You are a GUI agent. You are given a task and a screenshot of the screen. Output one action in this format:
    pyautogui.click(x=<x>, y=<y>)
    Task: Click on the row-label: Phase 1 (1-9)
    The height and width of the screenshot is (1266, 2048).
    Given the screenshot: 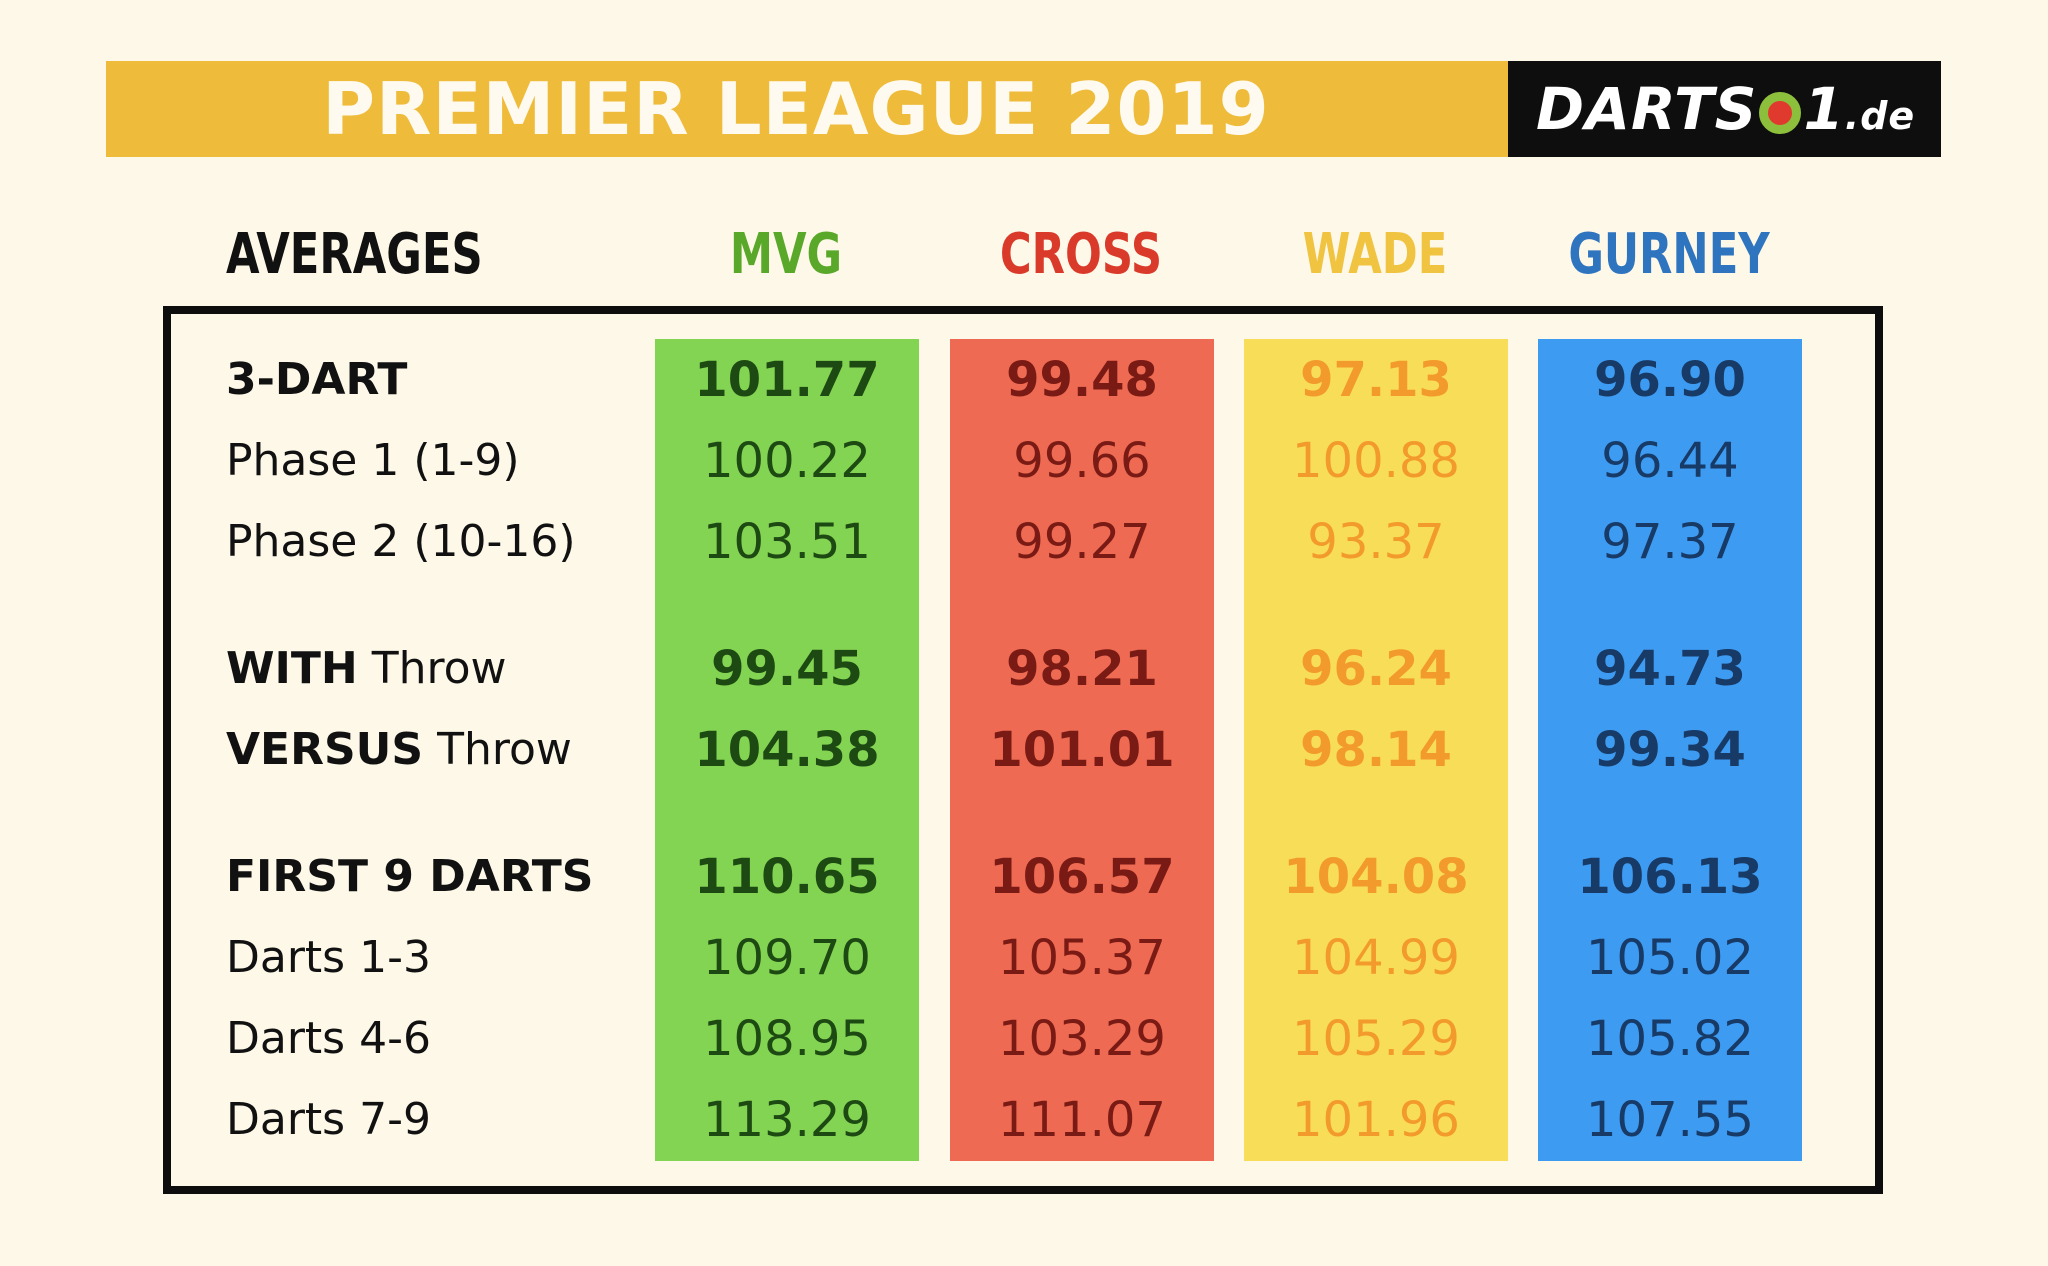 What is the action you would take?
    pyautogui.click(x=373, y=461)
    